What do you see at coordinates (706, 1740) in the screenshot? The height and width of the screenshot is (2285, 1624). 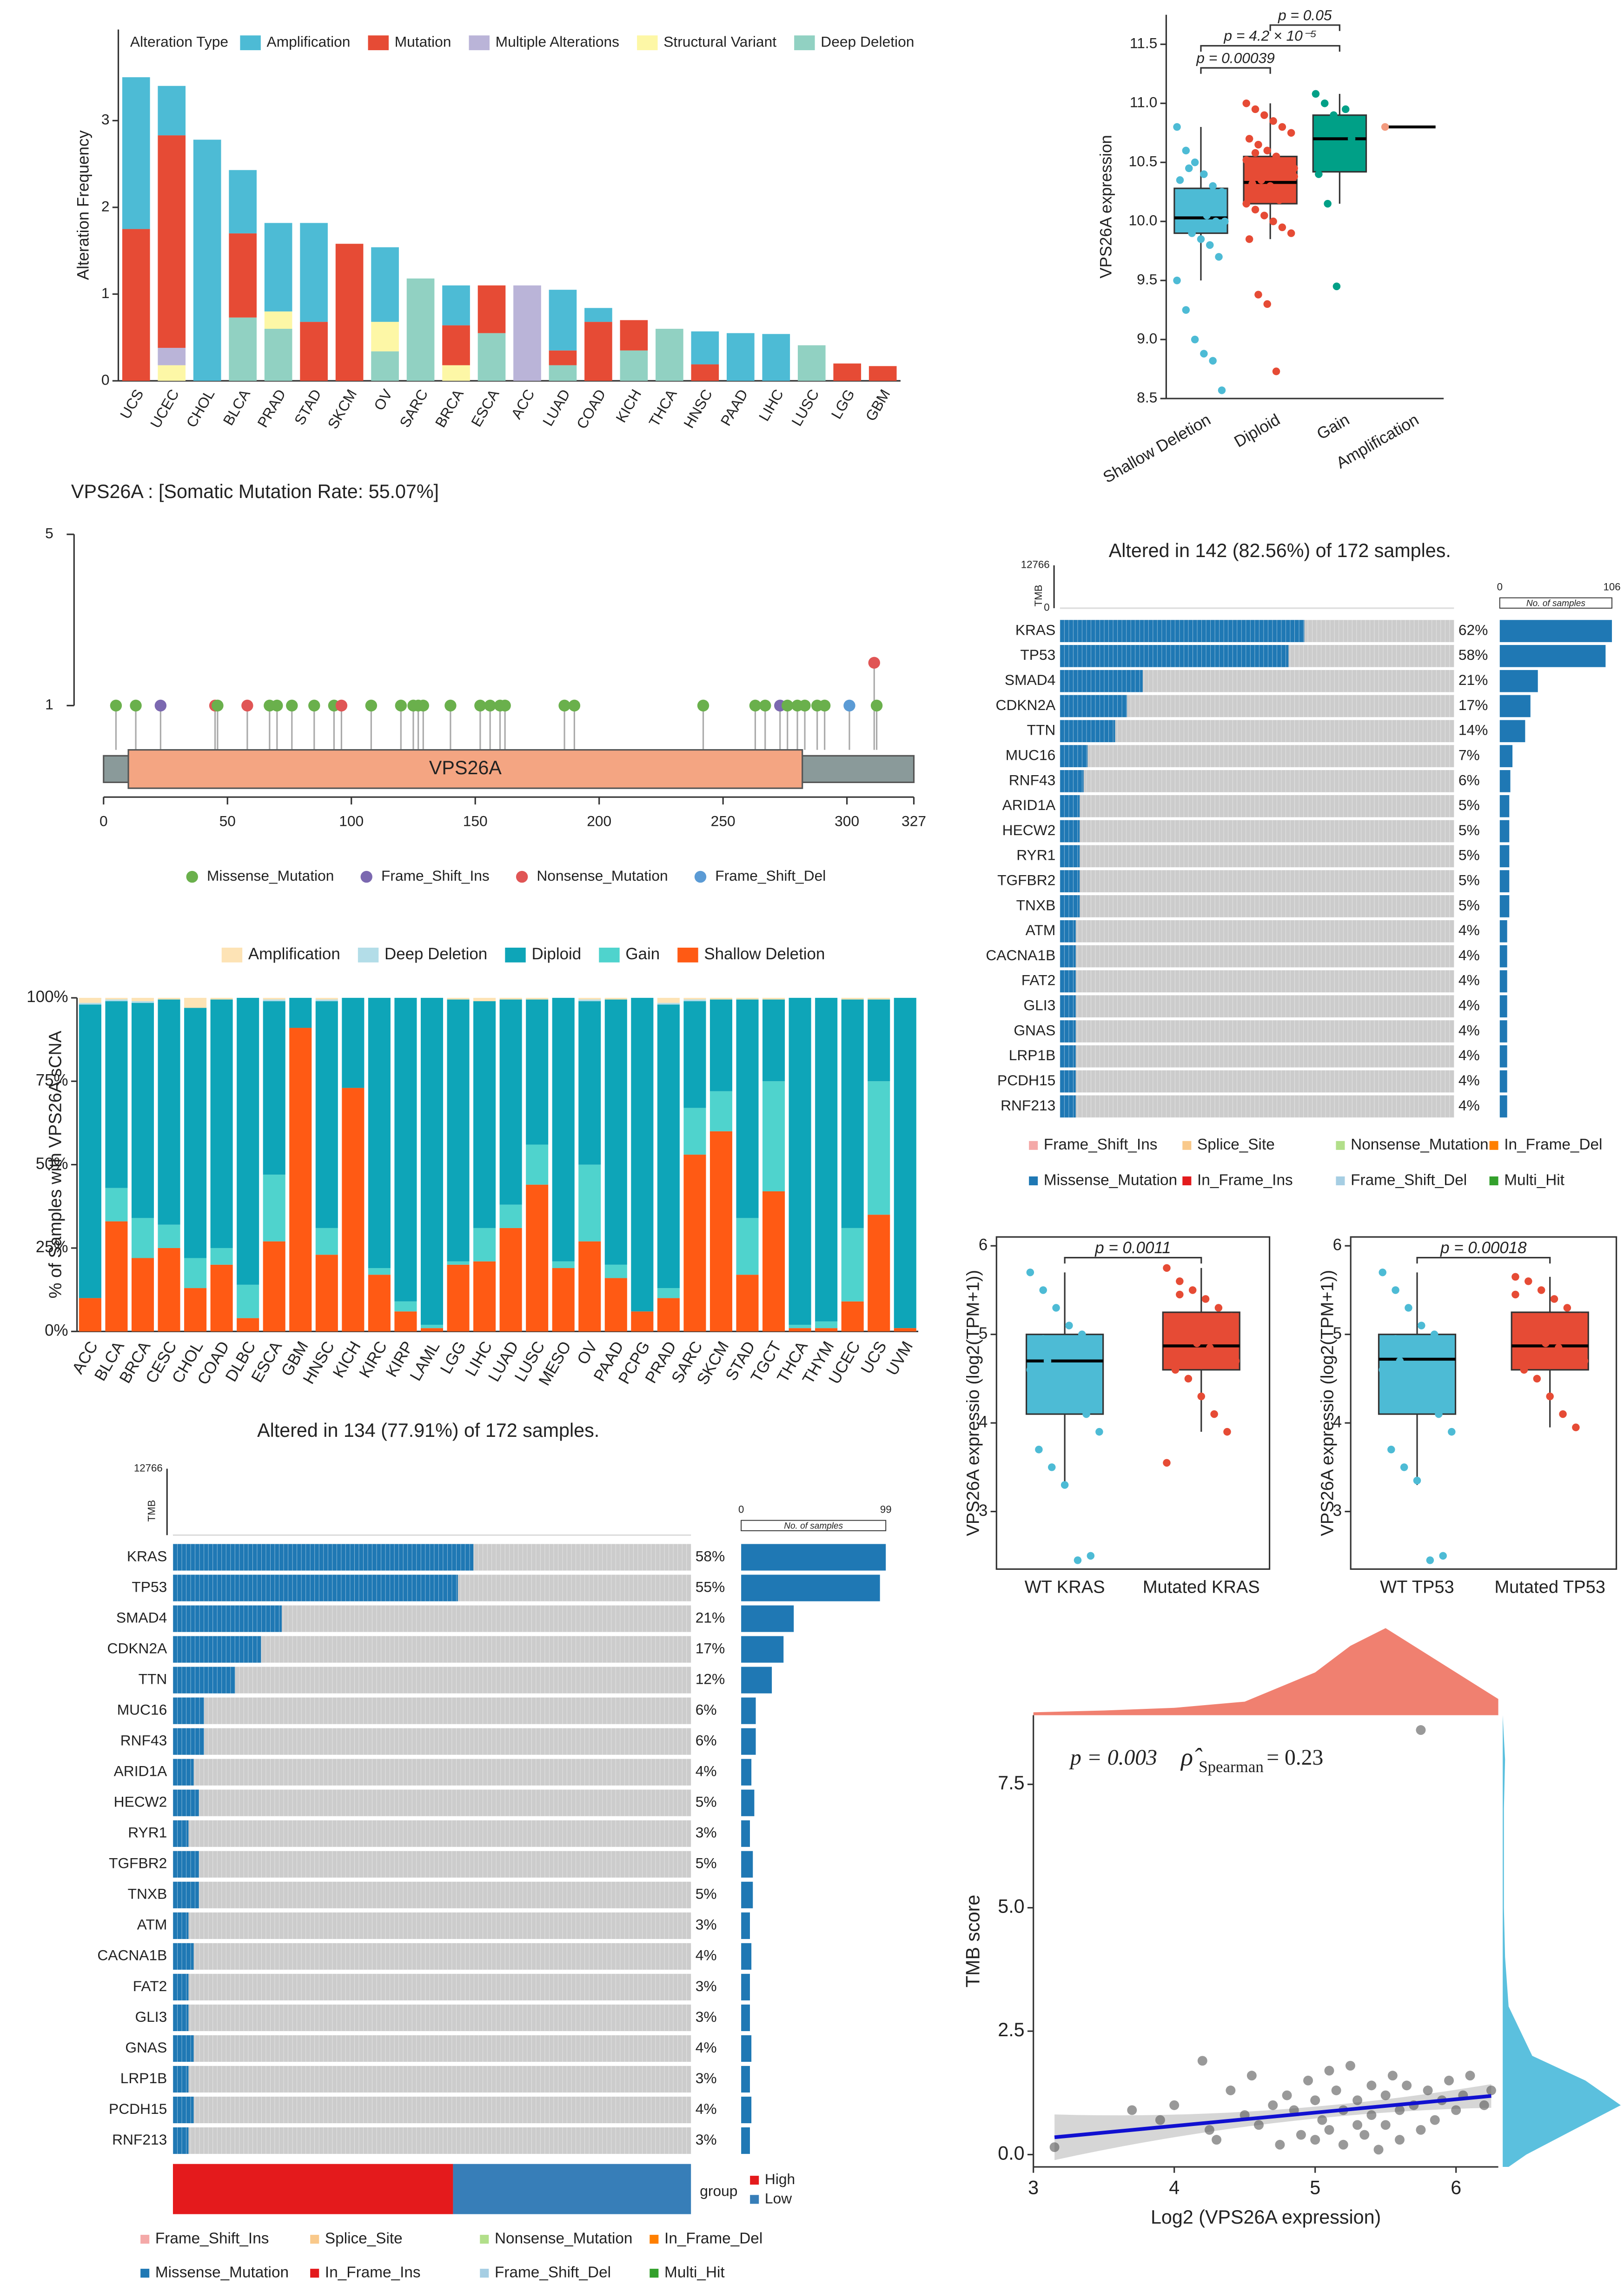 I see `percent-label: 6%` at bounding box center [706, 1740].